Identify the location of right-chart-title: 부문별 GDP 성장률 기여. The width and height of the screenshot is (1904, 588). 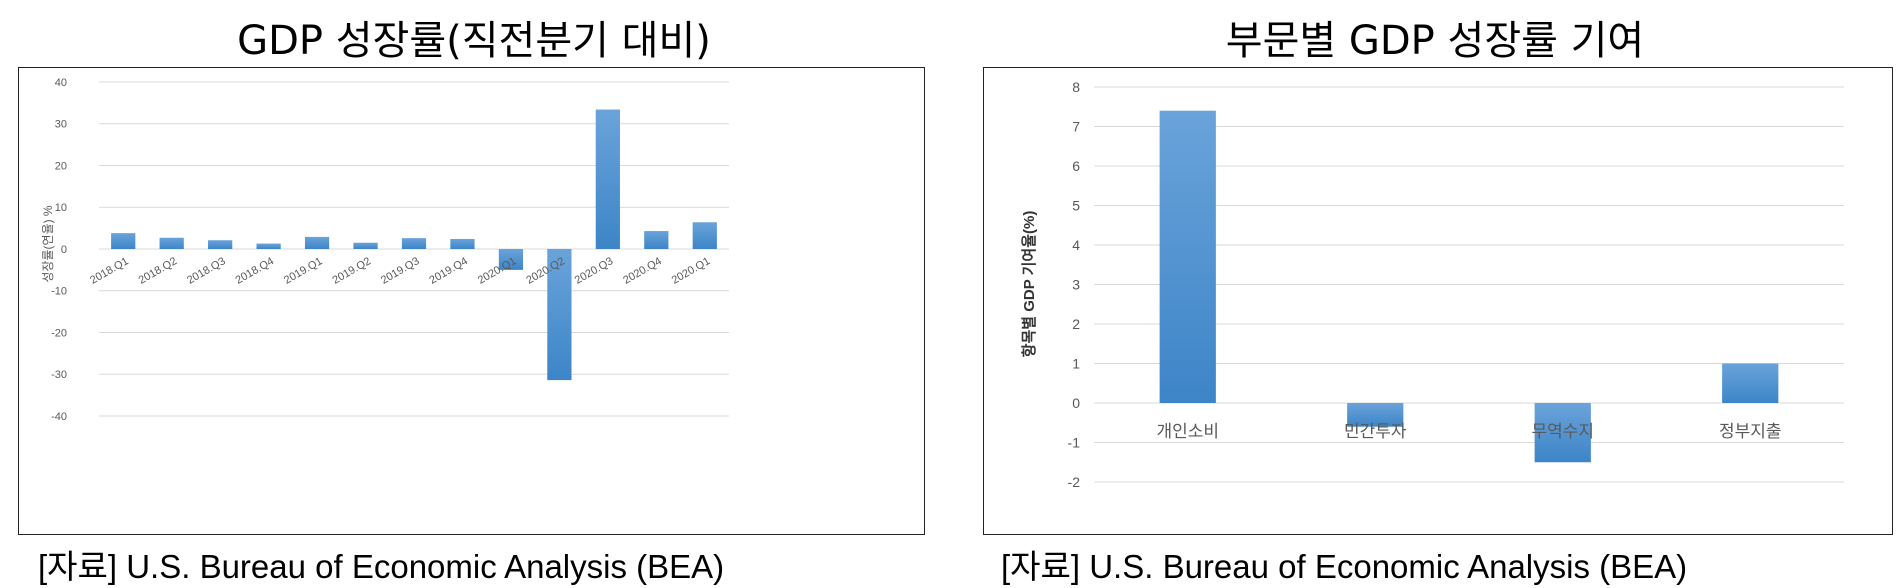
(1435, 41).